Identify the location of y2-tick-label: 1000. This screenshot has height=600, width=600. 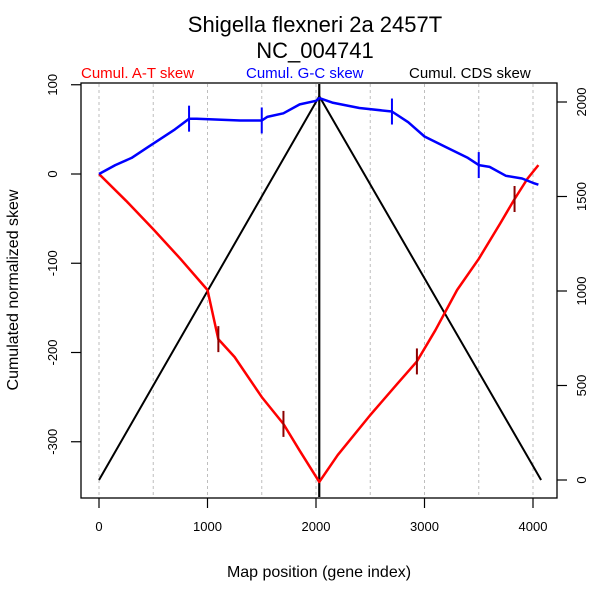
(581, 291).